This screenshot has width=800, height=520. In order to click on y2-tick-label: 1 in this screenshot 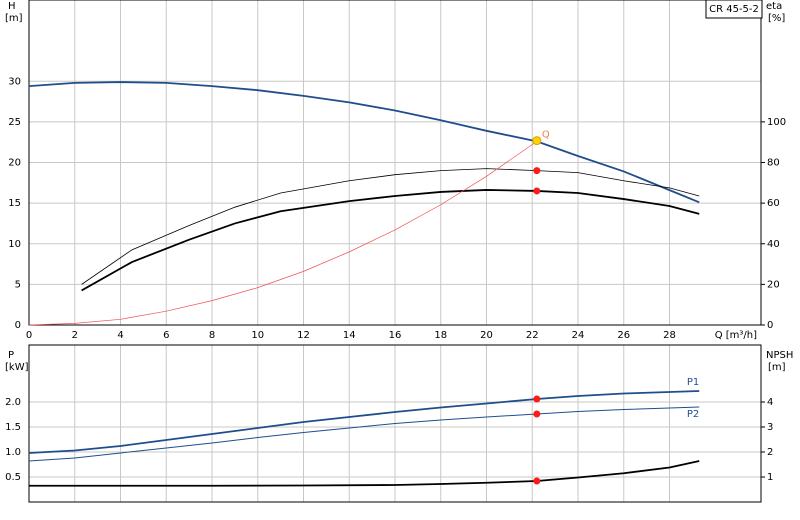, I will do `click(770, 477)`.